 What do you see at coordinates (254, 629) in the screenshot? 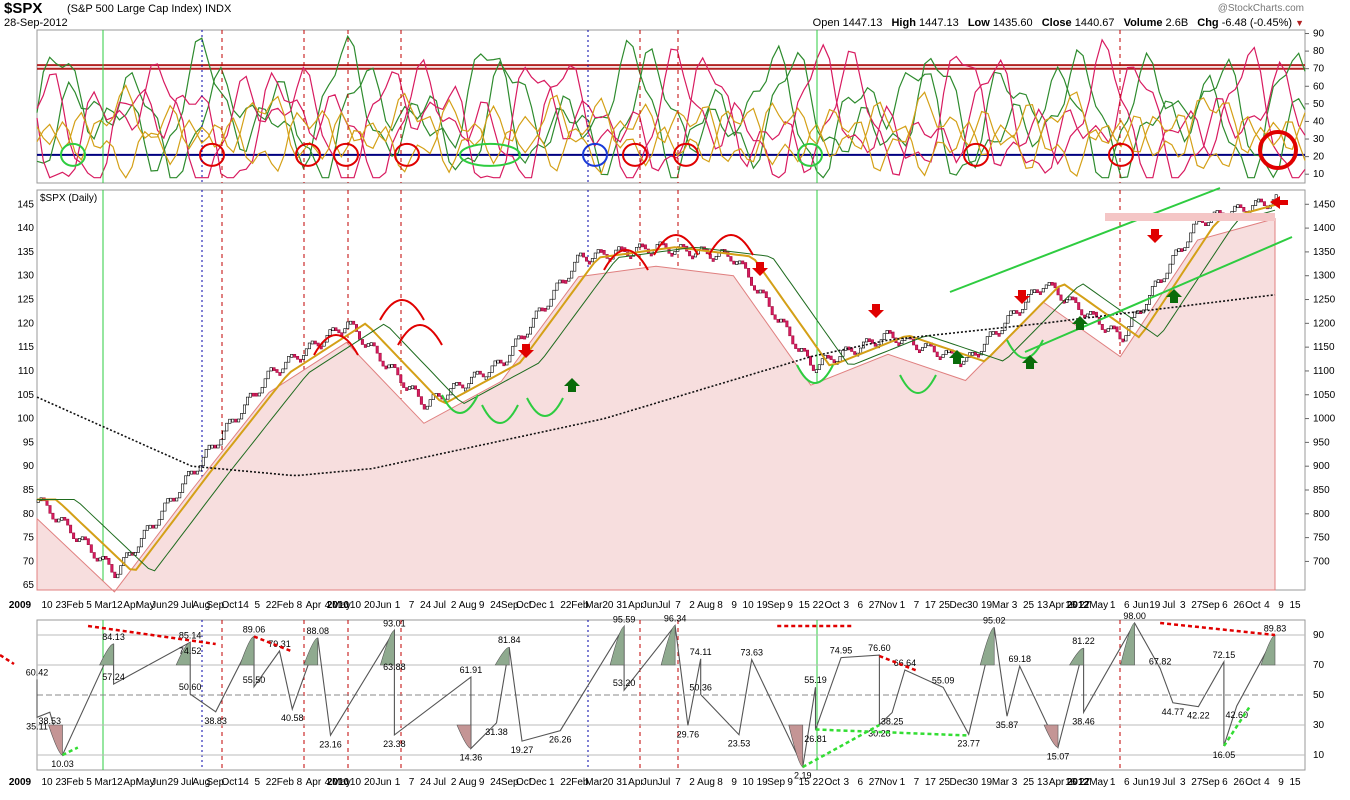
I see `ppo-value-label: 89.06` at bounding box center [254, 629].